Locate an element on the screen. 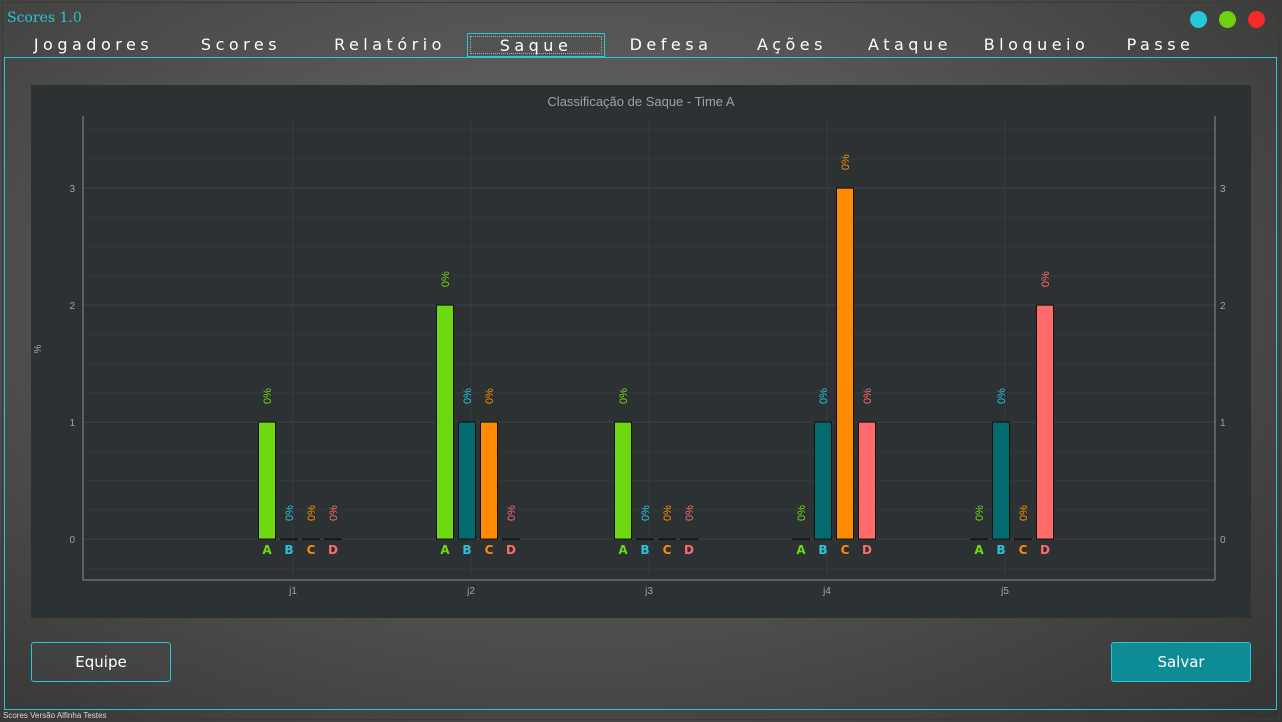  equipe-button: Equipe is located at coordinates (101, 662).